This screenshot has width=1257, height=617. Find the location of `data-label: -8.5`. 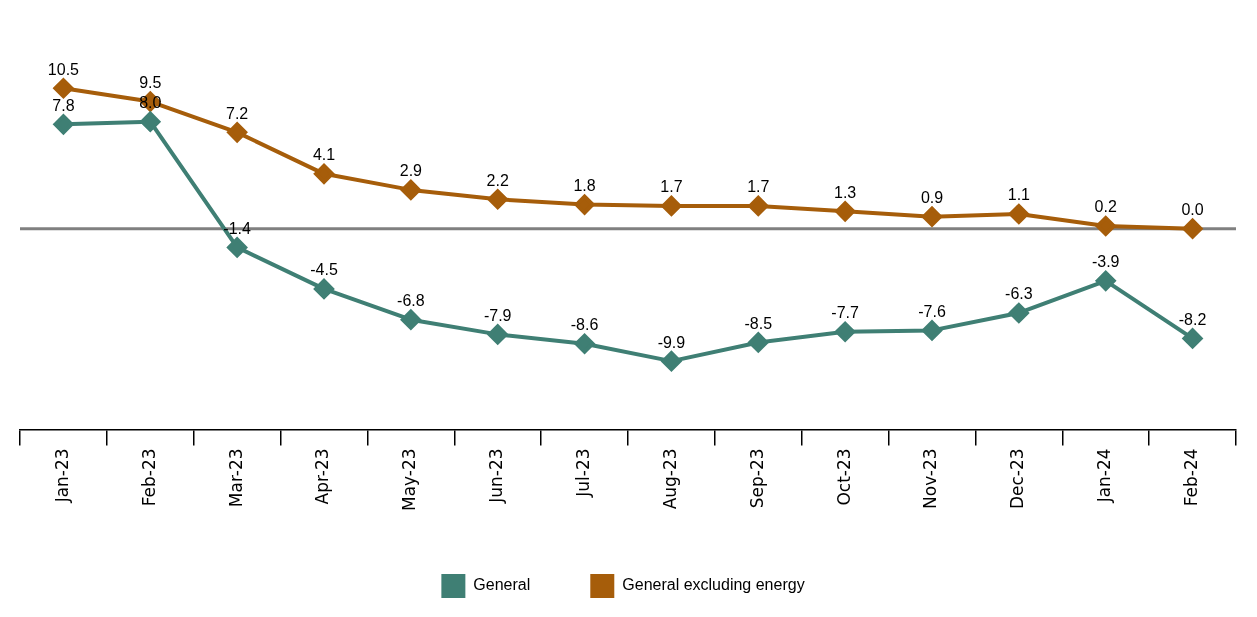

data-label: -8.5 is located at coordinates (758, 323).